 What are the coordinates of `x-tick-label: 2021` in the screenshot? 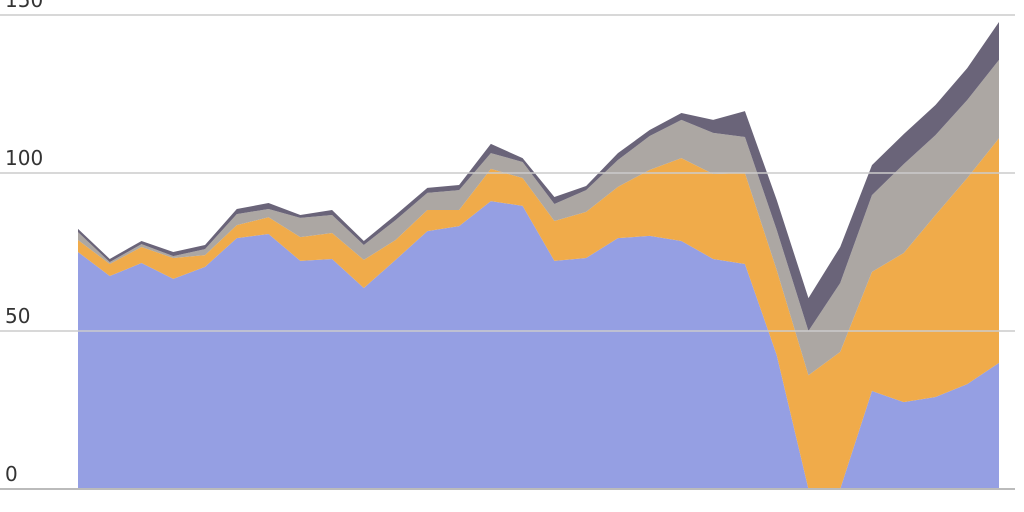 It's located at (617, 510).